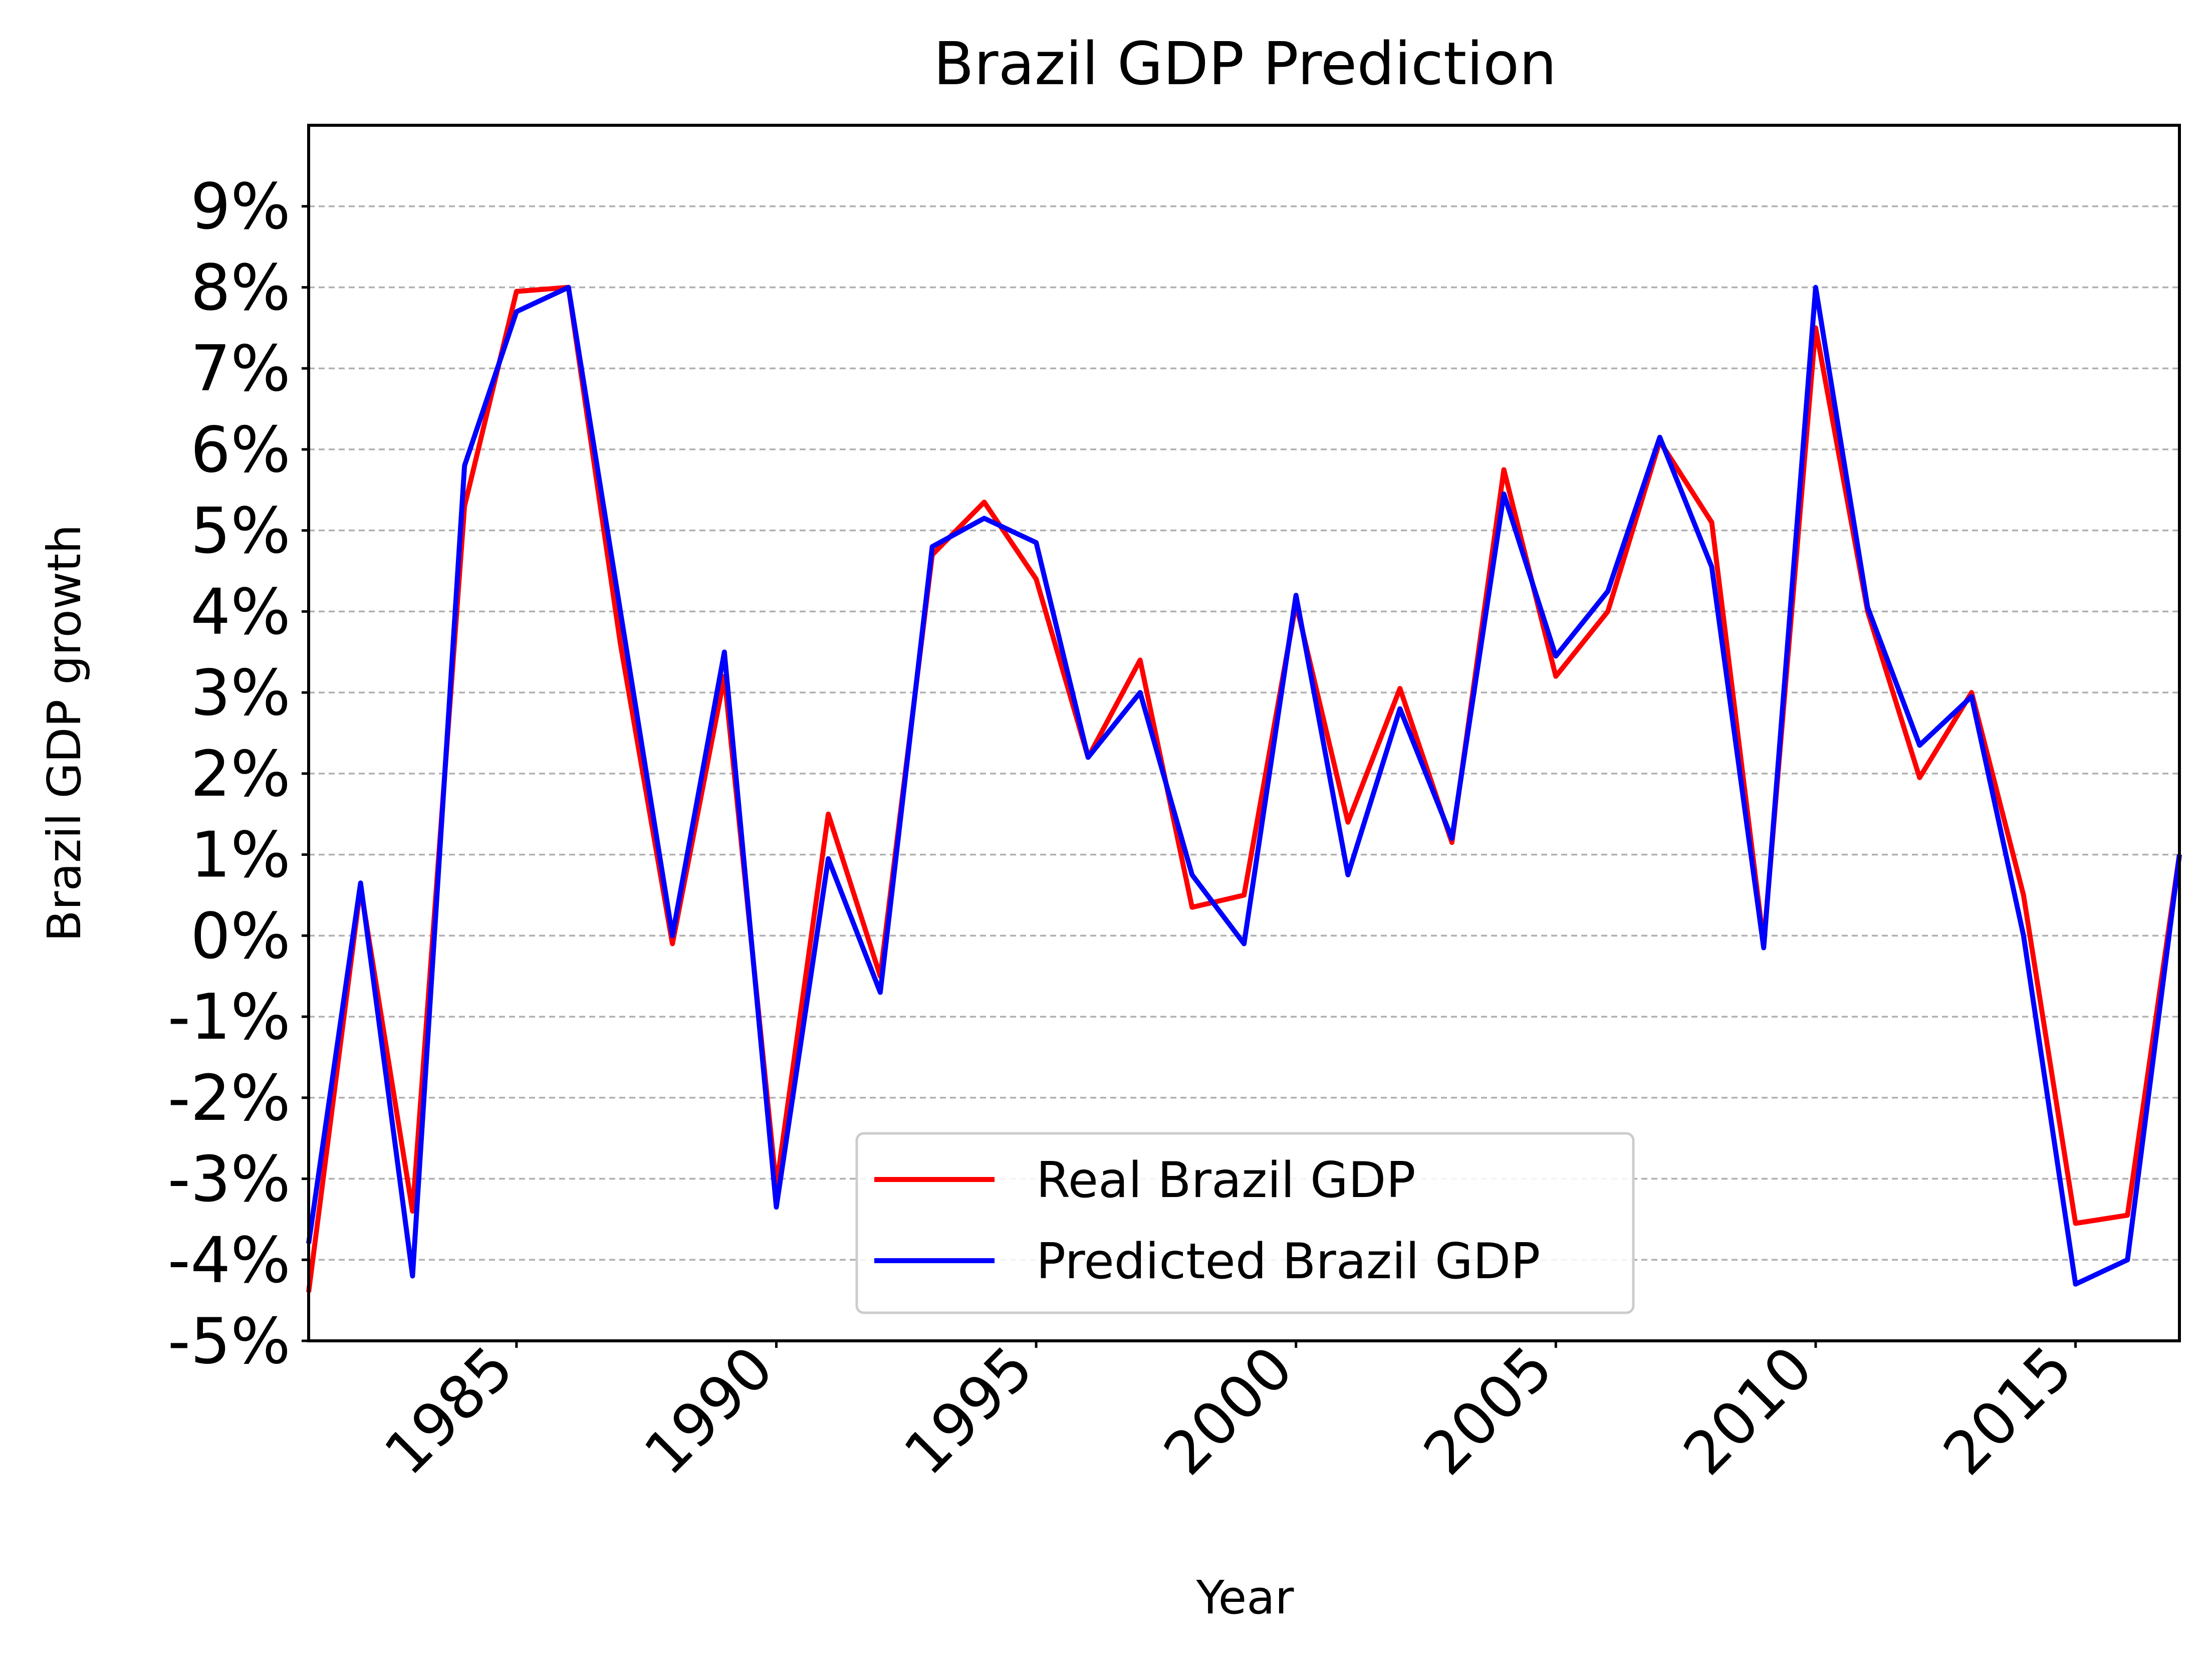 This screenshot has height=1656, width=2212. What do you see at coordinates (241, 288) in the screenshot?
I see `y-tick-label: 8%` at bounding box center [241, 288].